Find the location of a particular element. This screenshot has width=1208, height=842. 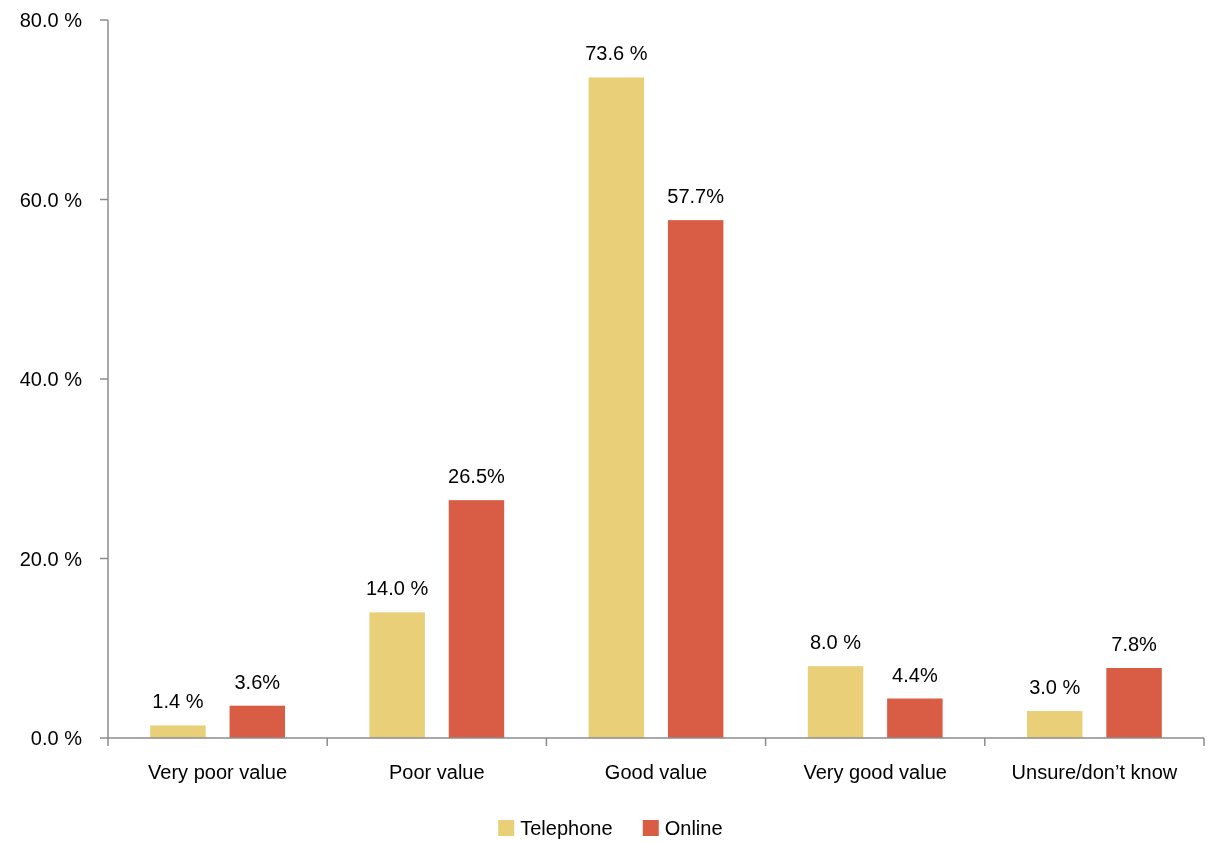

x-tick-label: Unsure/don’t know is located at coordinates (1094, 772).